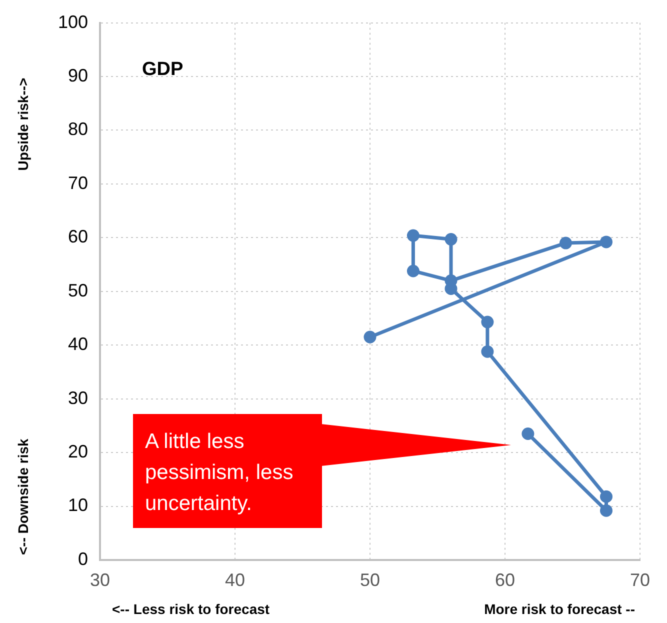 The image size is (667, 623). Describe the element at coordinates (100, 580) in the screenshot. I see `x-tick-label: 30` at that location.